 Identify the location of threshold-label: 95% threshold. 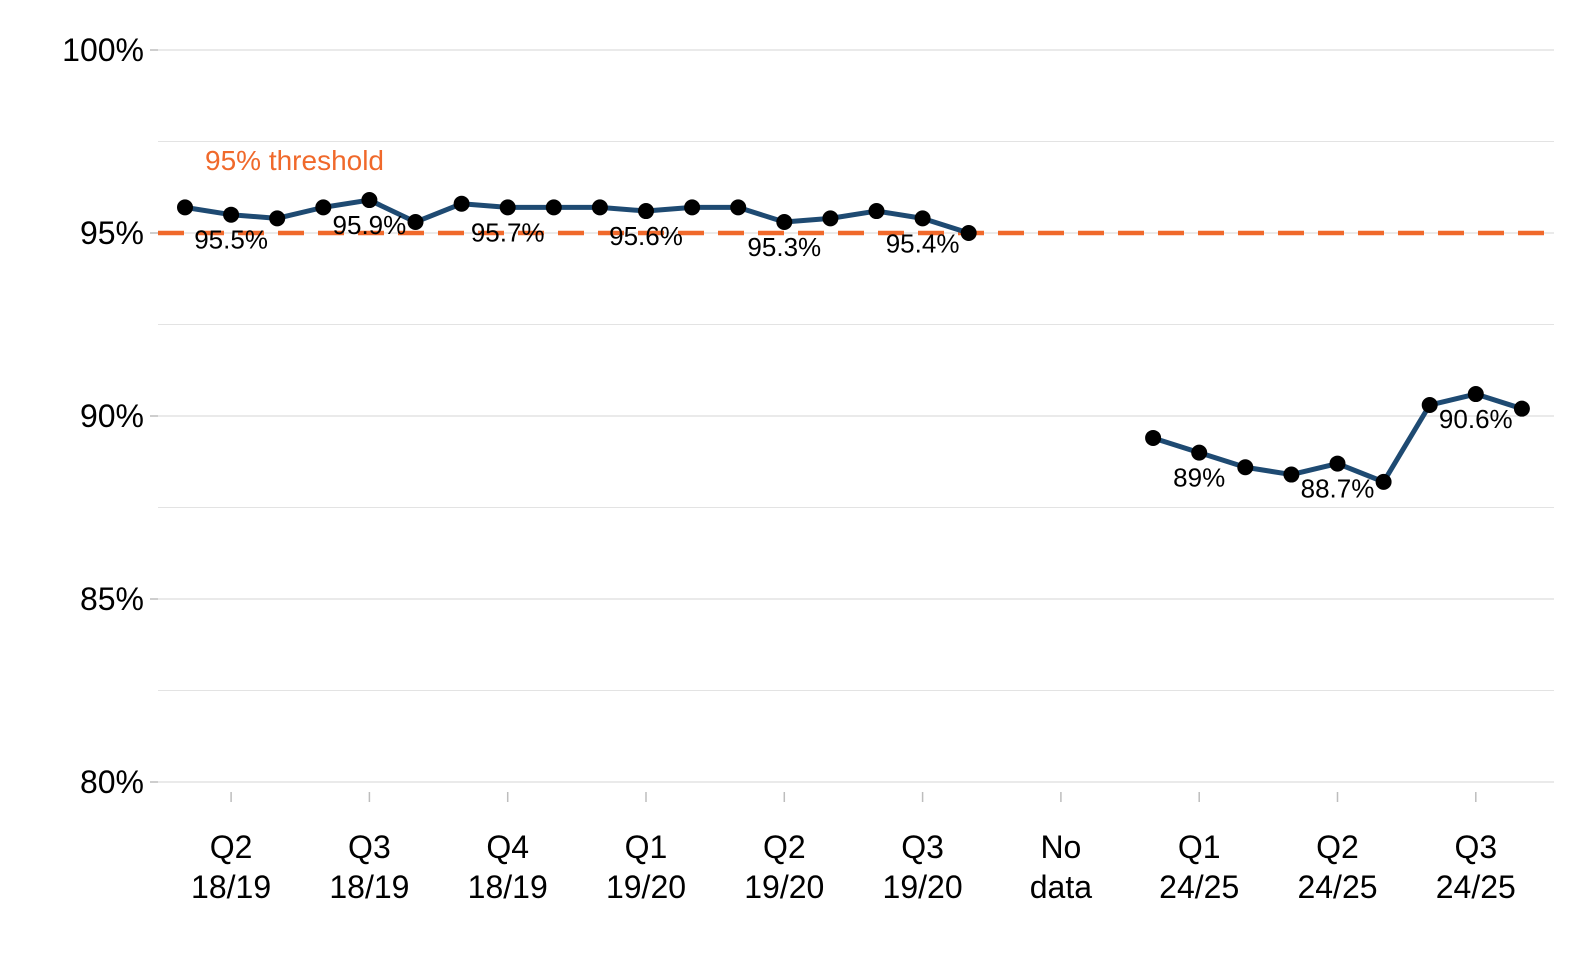
(294, 160).